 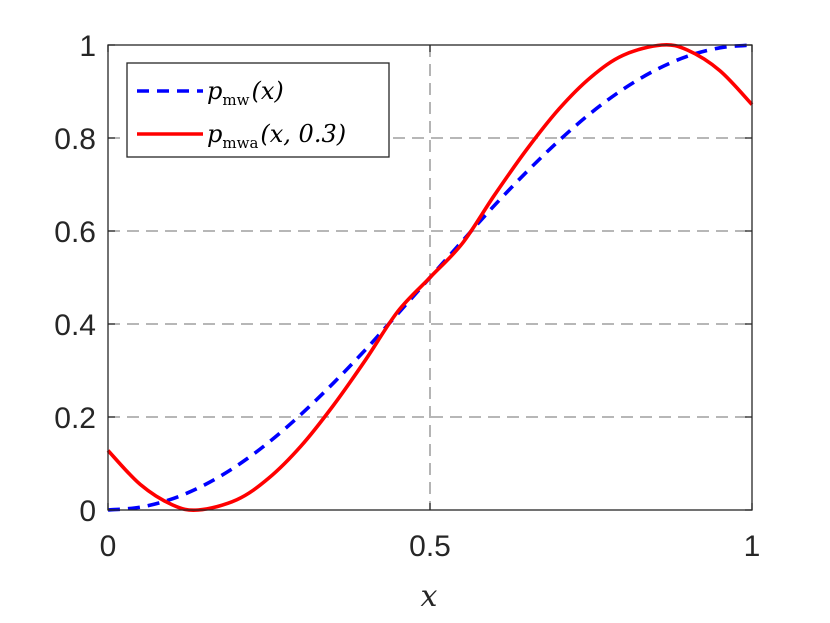 I want to click on x-tick-label: 0, so click(x=108, y=546).